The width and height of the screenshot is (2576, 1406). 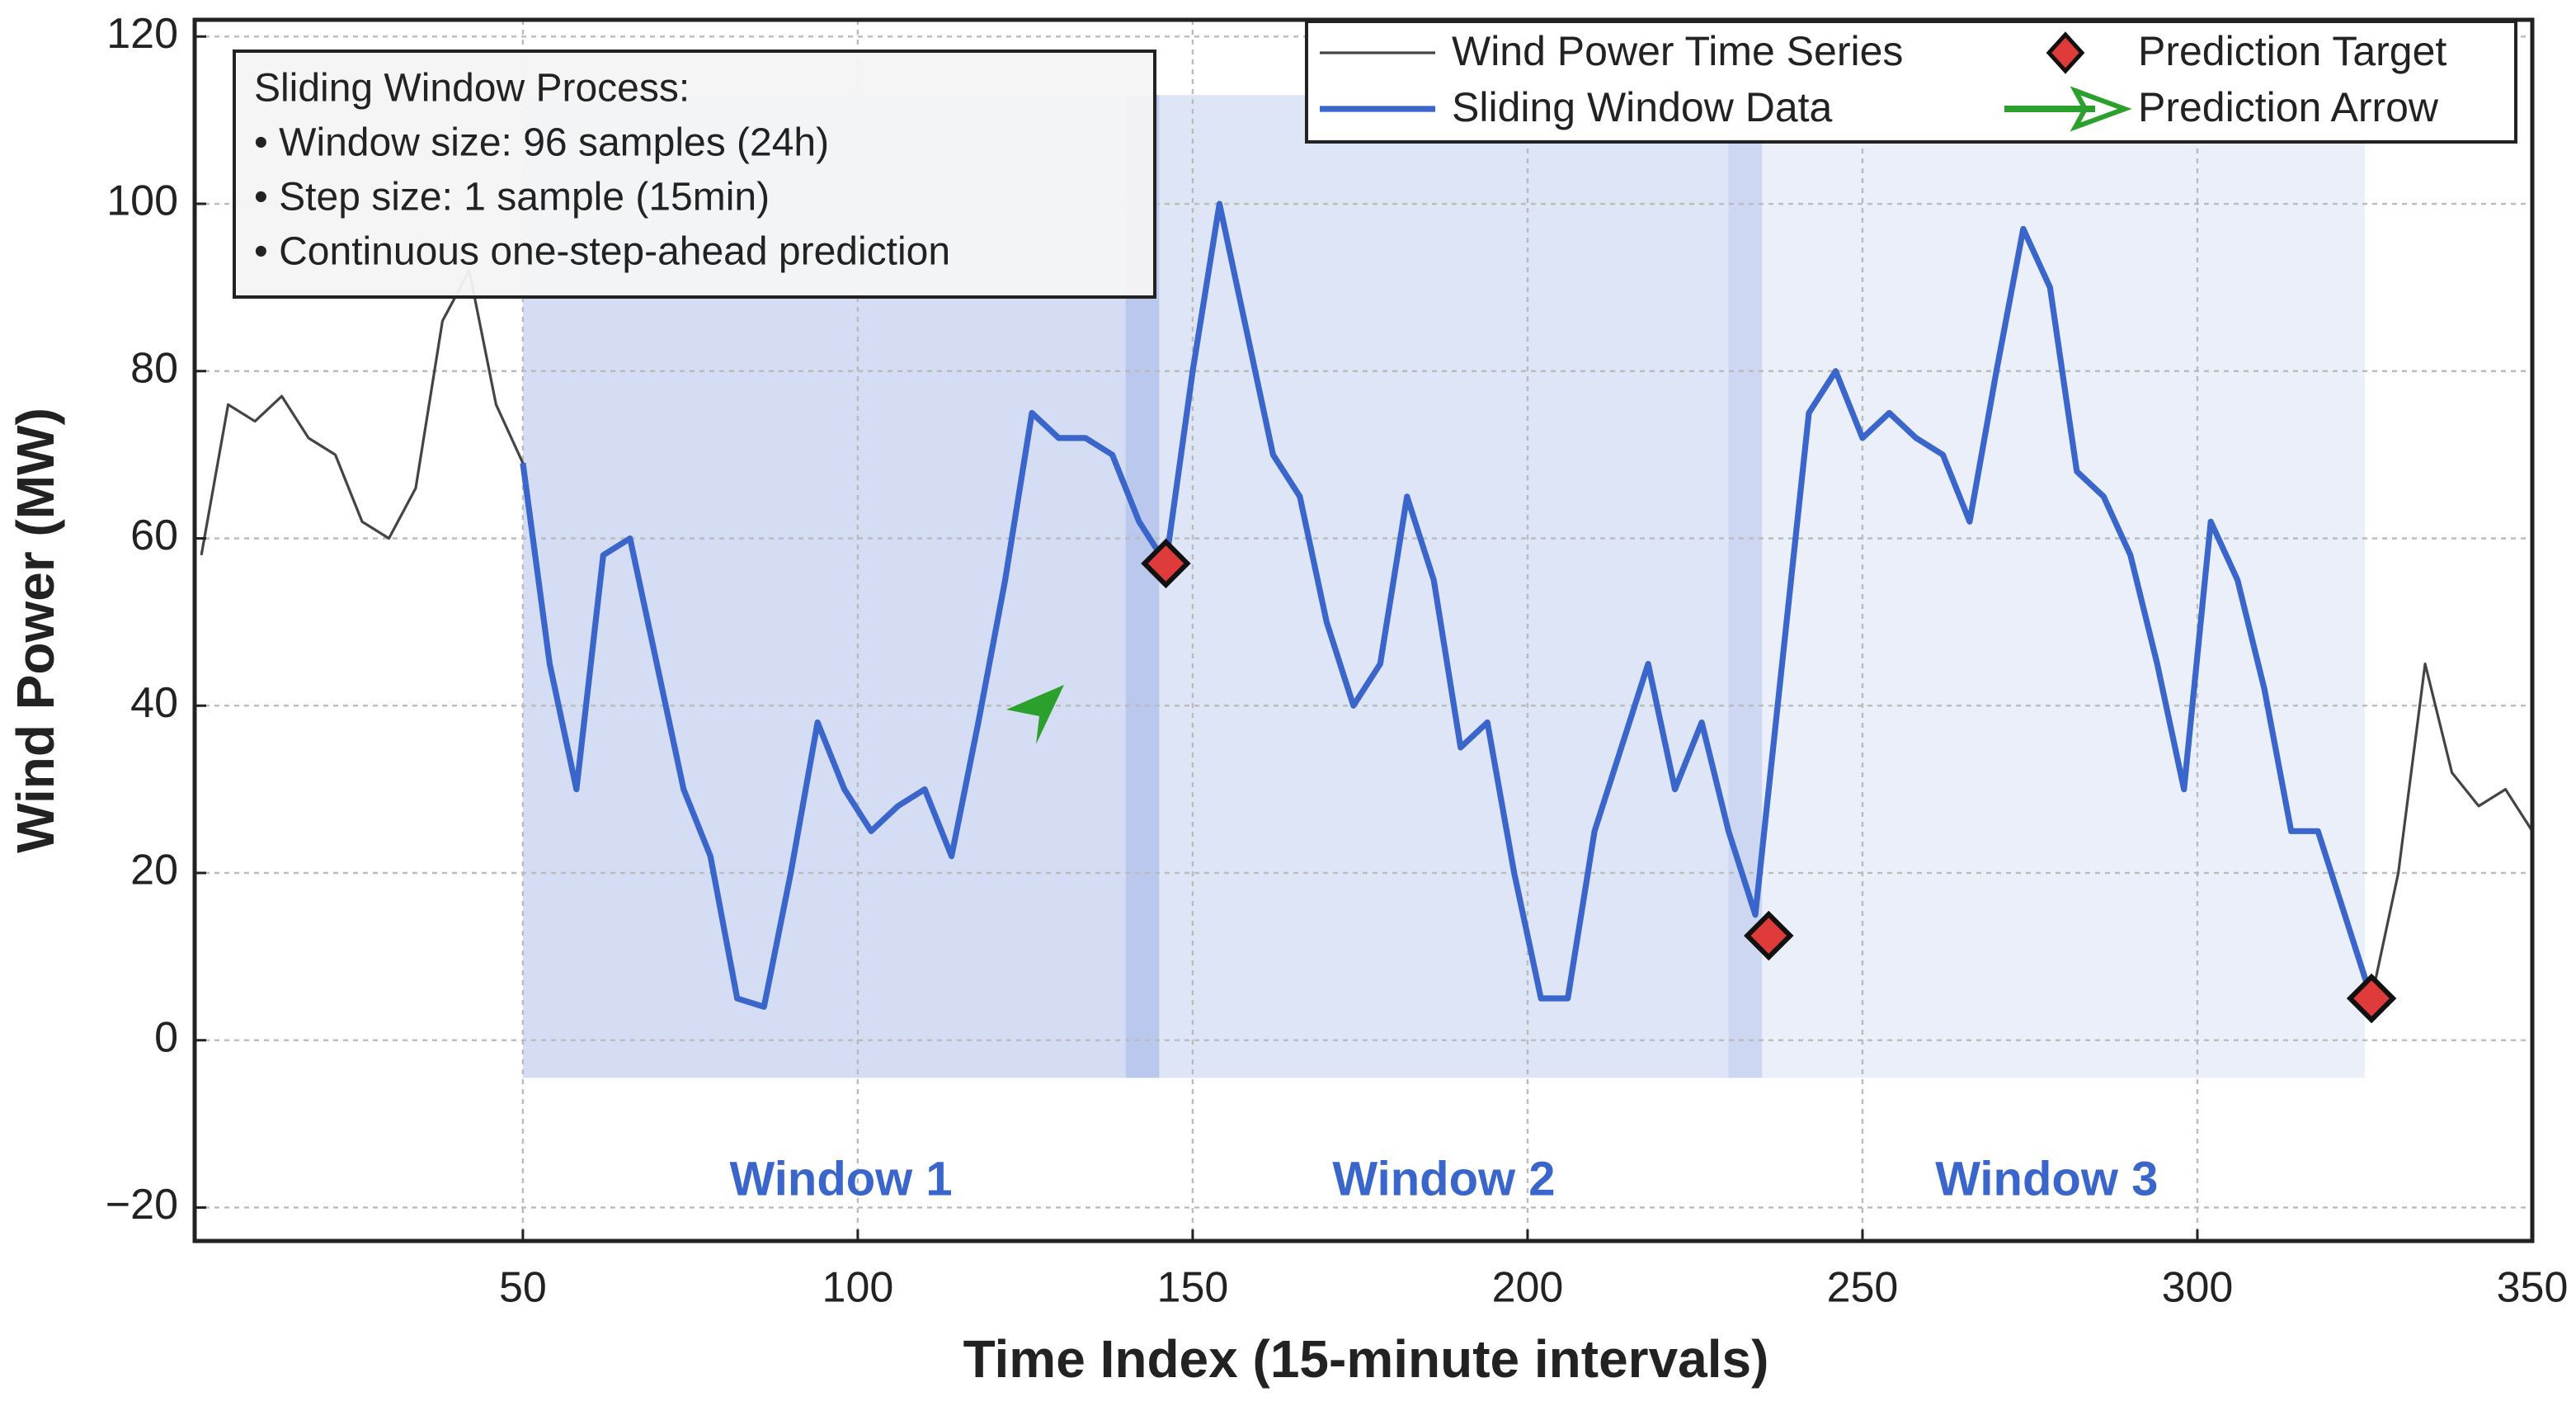 I want to click on legend-label: Prediction Arrow, so click(x=2288, y=107).